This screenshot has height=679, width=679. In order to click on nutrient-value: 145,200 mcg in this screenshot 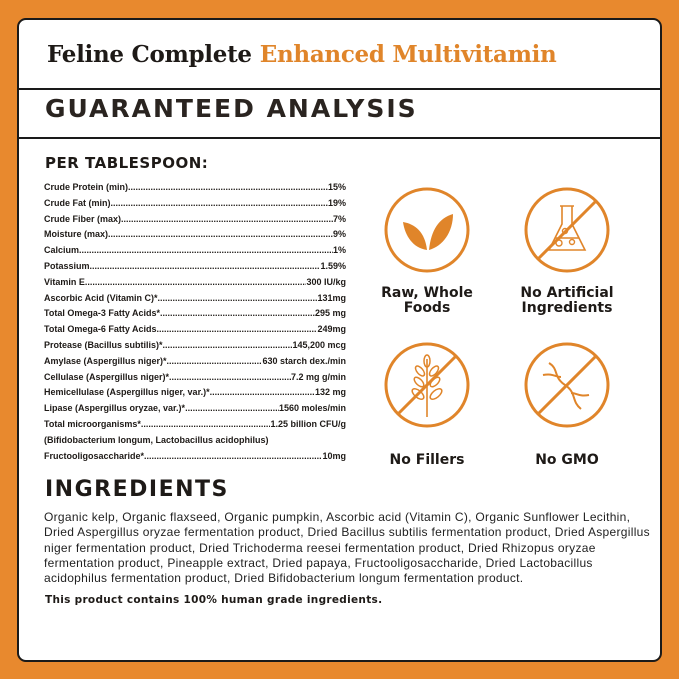, I will do `click(319, 344)`.